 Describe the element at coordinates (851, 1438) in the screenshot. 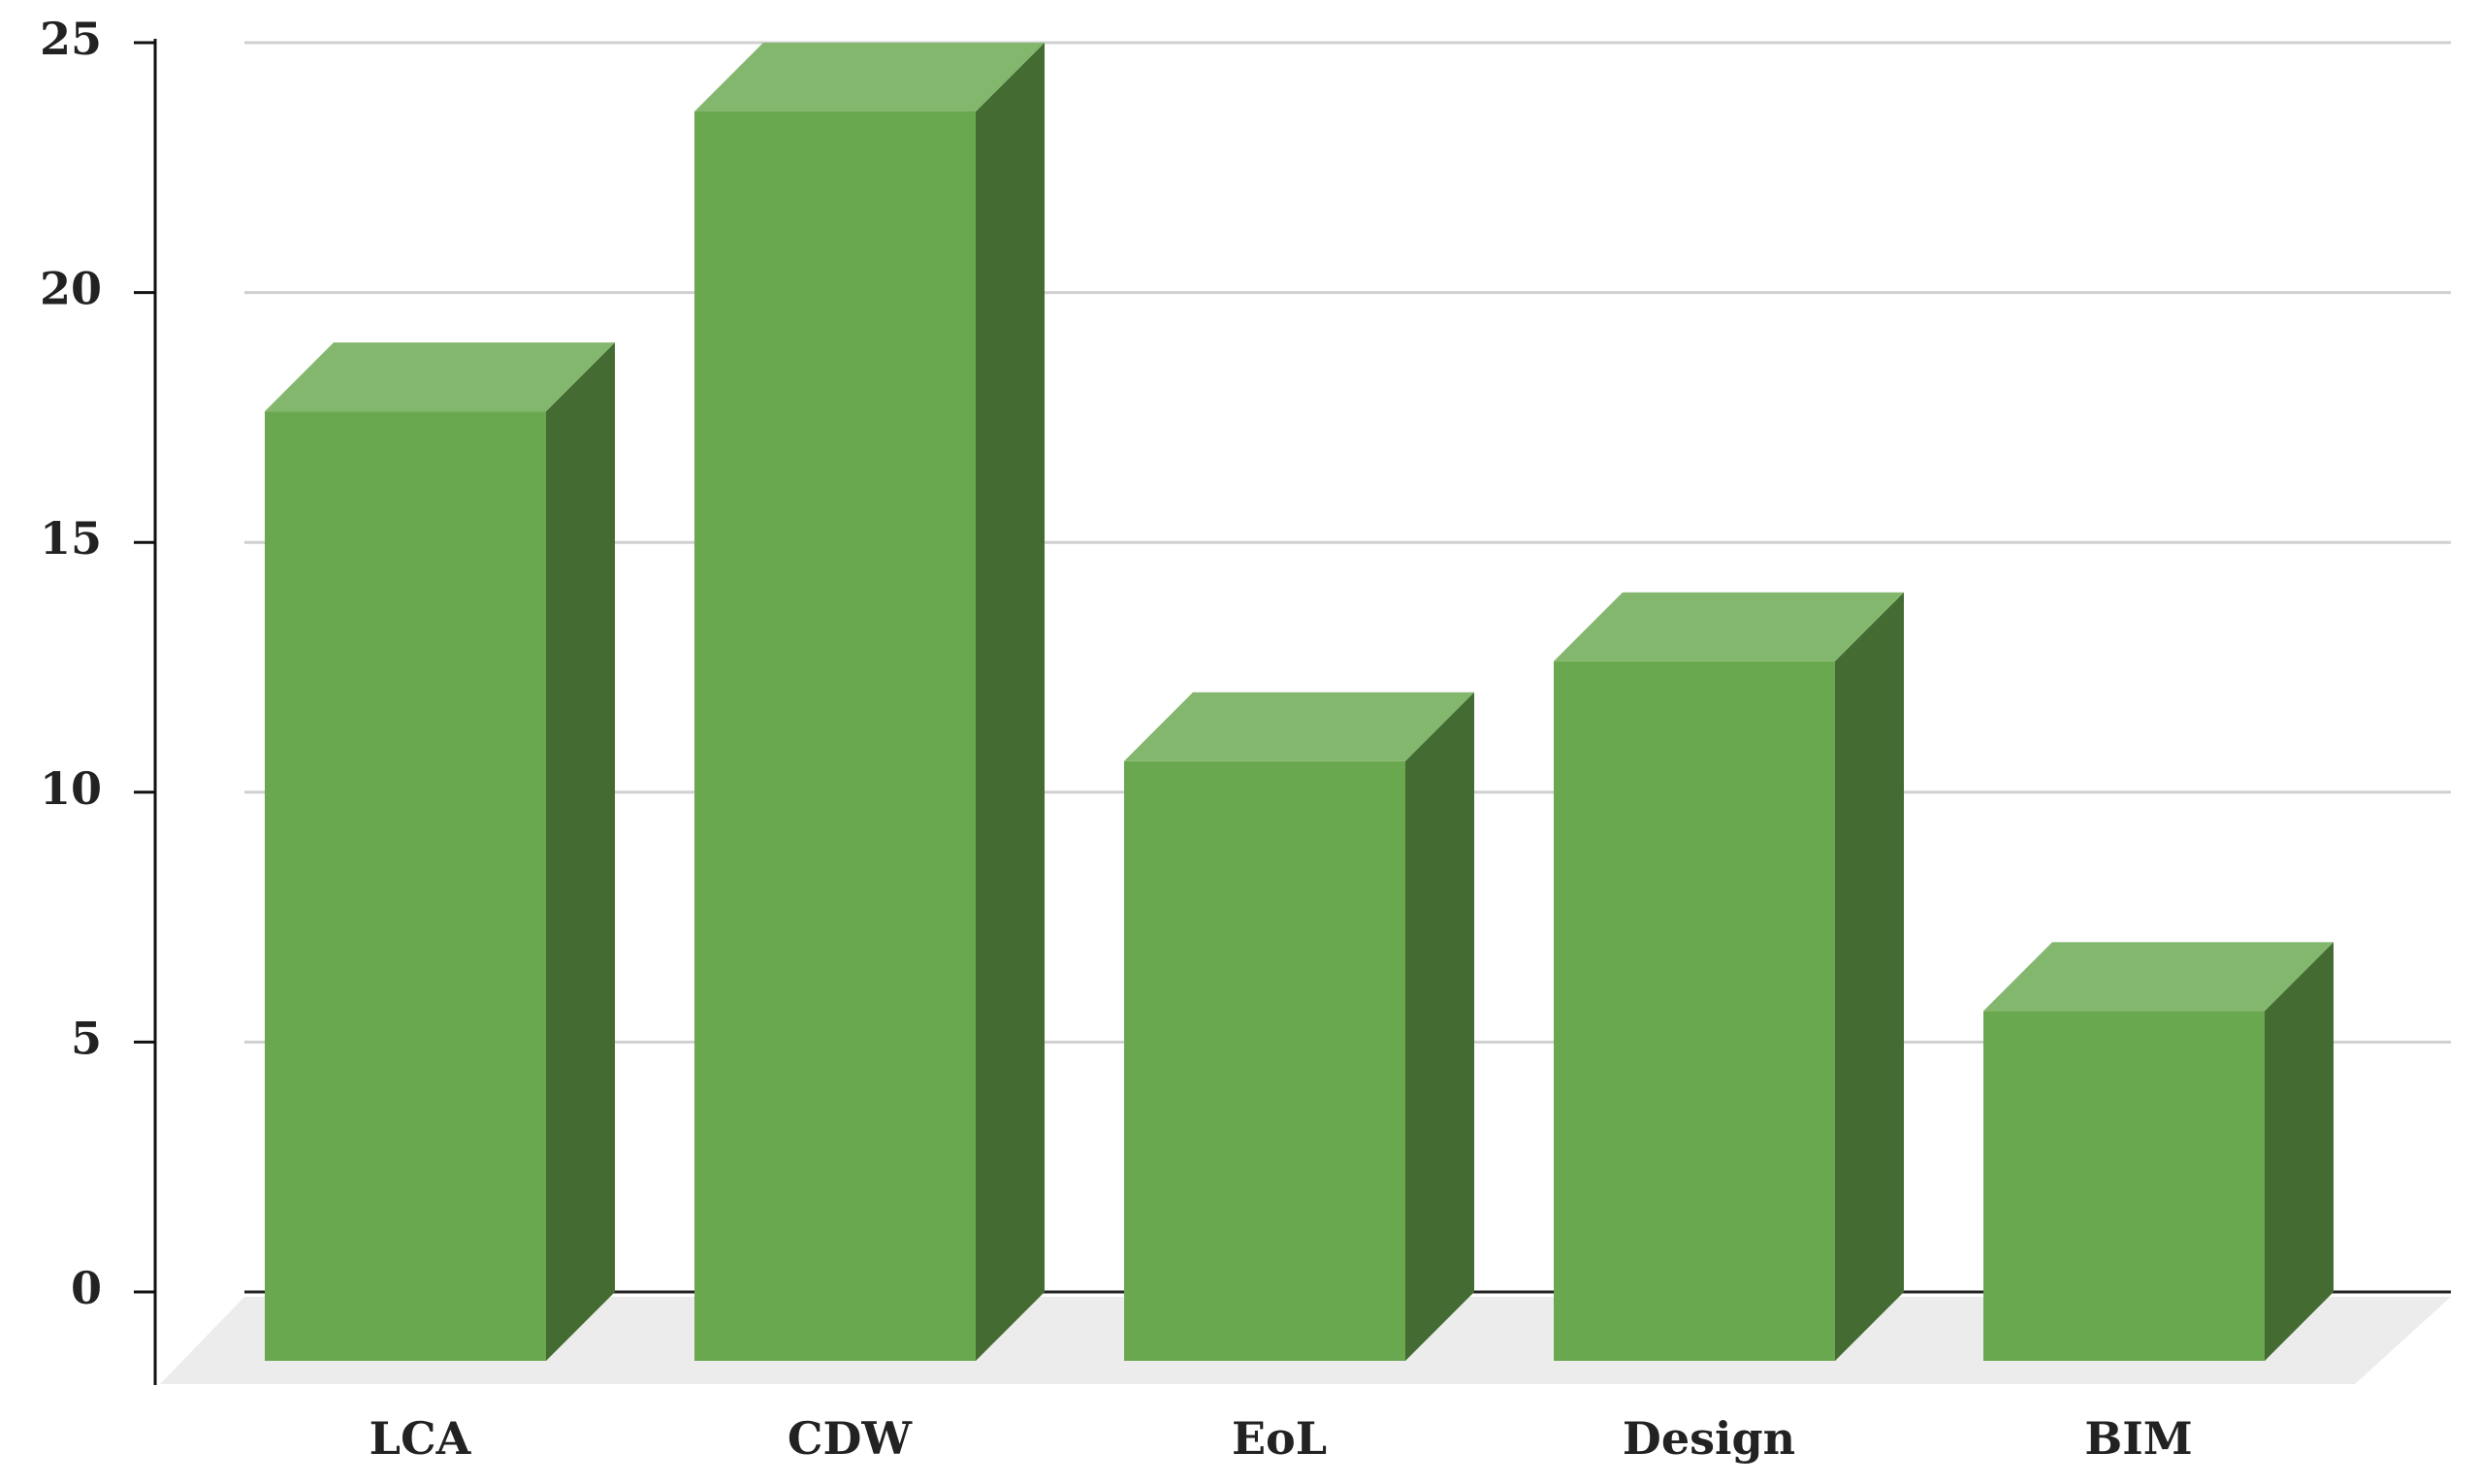

I see `x-tick-label: CDW` at that location.